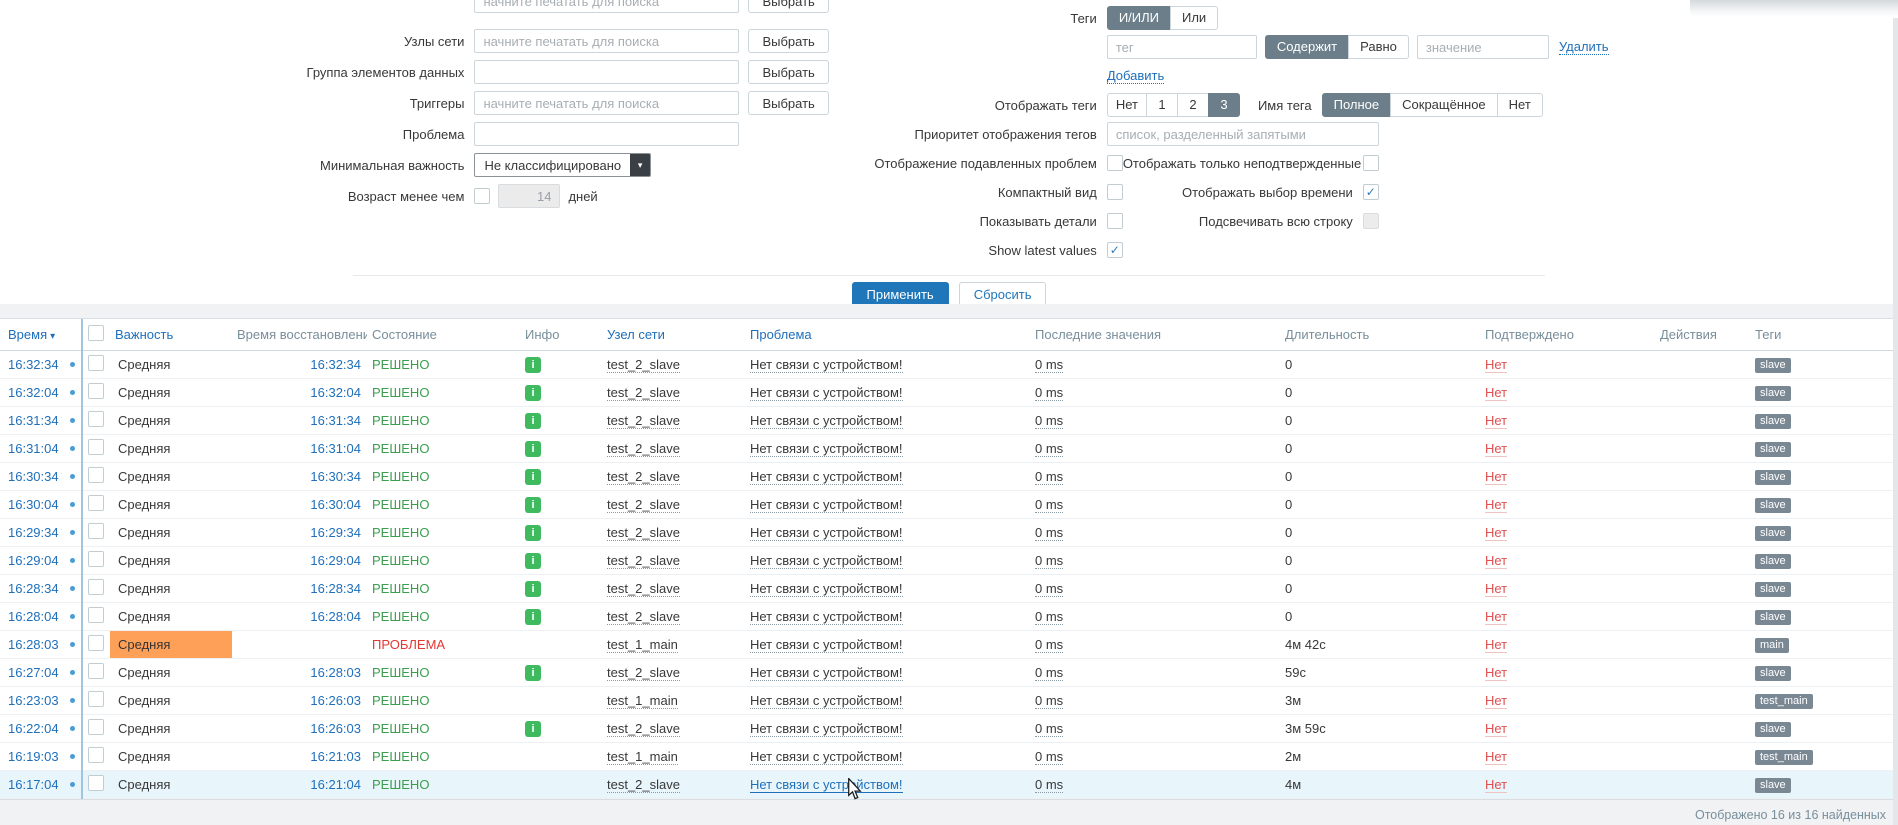 The width and height of the screenshot is (1898, 825). Describe the element at coordinates (1194, 18) in the screenshot. I see `tag-logic-or: Или` at that location.